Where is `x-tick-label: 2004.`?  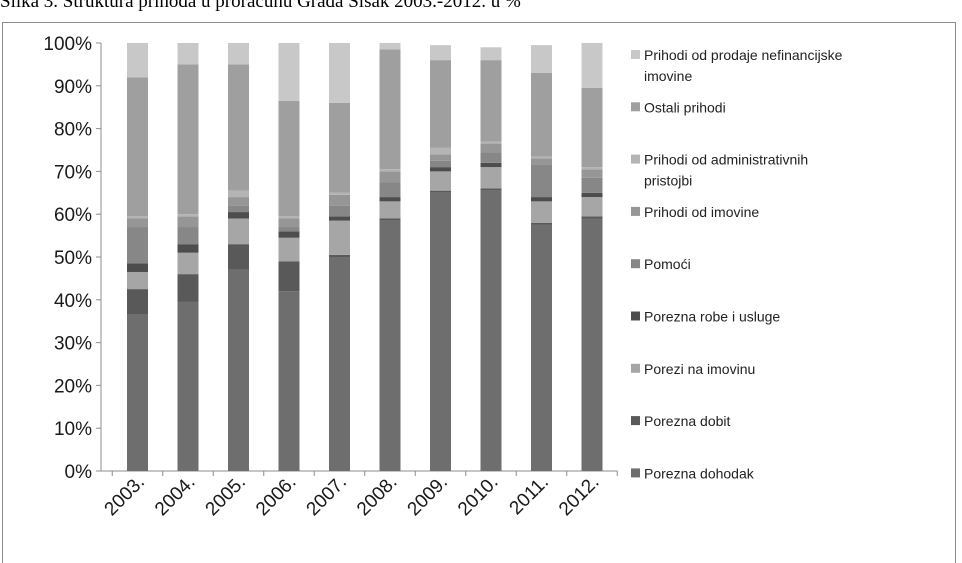 x-tick-label: 2004. is located at coordinates (175, 496).